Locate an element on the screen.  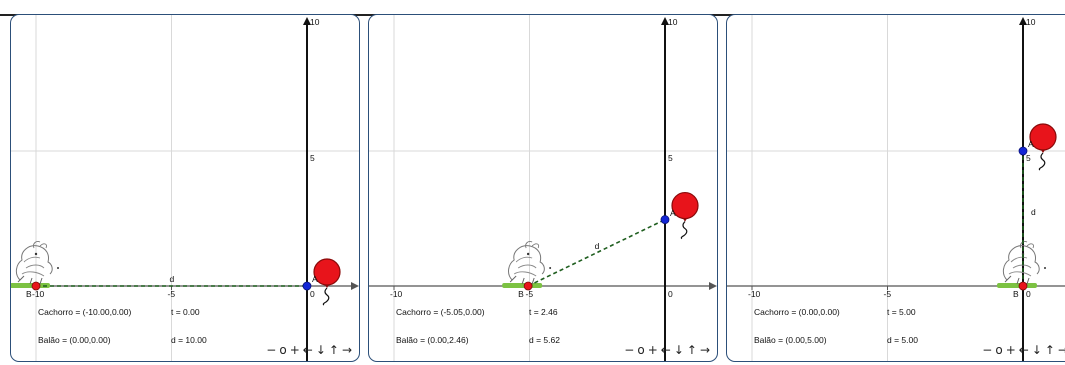
balao-coordinates: Balão = (0.00,2.46) is located at coordinates (432, 340).